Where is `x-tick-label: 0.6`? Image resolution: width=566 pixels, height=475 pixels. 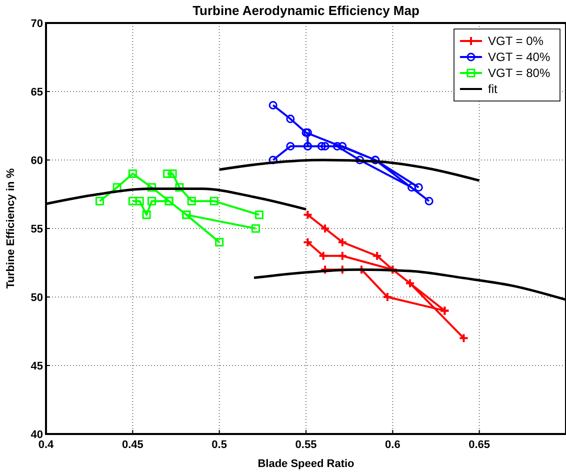 x-tick-label: 0.6 is located at coordinates (392, 445).